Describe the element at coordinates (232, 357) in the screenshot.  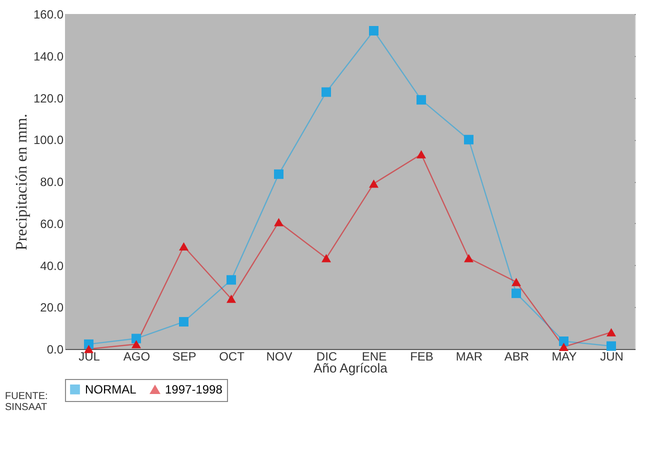
I see `x-tick-label: OCT` at that location.